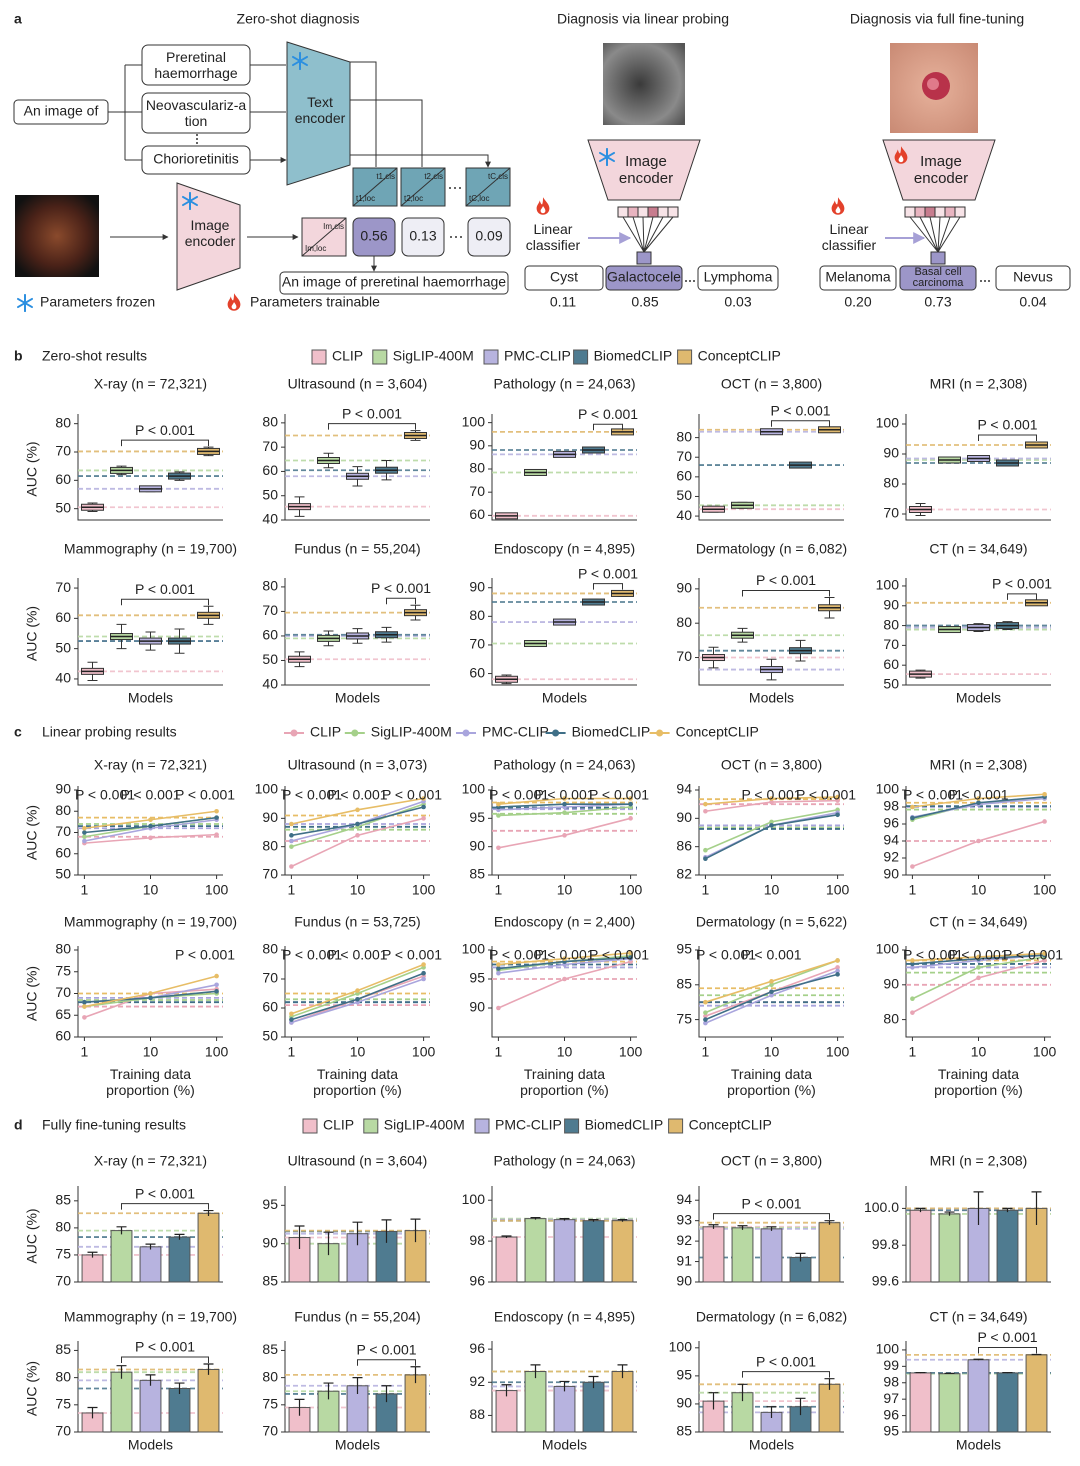 The height and width of the screenshot is (1466, 1080). What do you see at coordinates (498, 176) in the screenshot?
I see `token-label: tC,cls` at bounding box center [498, 176].